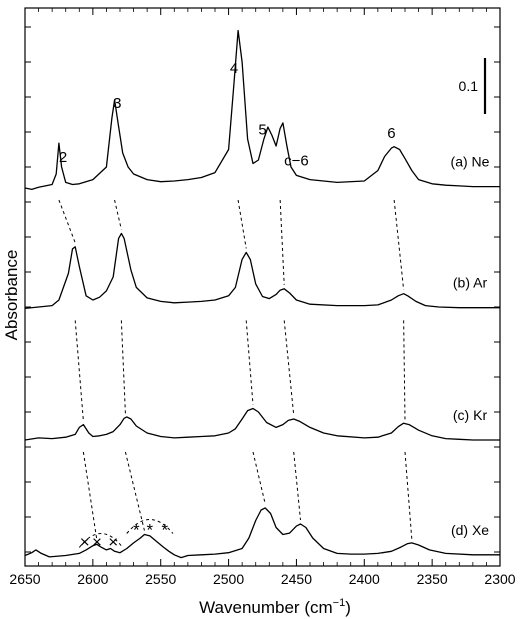 The height and width of the screenshot is (619, 520). What do you see at coordinates (275, 607) in the screenshot?
I see `x-axis-title: Wavenumber (cm−1)` at bounding box center [275, 607].